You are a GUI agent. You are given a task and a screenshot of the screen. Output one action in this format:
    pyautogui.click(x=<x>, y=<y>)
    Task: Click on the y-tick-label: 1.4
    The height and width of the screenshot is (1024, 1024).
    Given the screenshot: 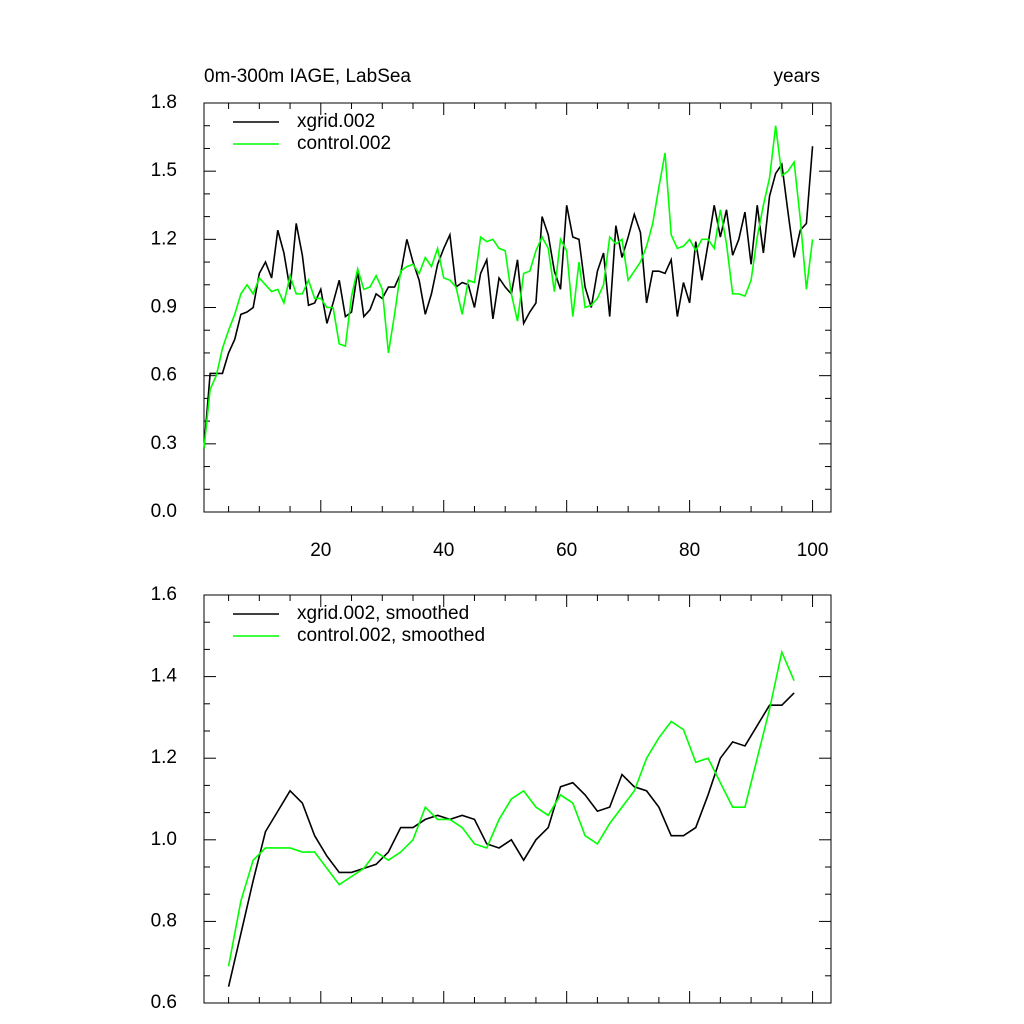 What is the action you would take?
    pyautogui.click(x=164, y=676)
    